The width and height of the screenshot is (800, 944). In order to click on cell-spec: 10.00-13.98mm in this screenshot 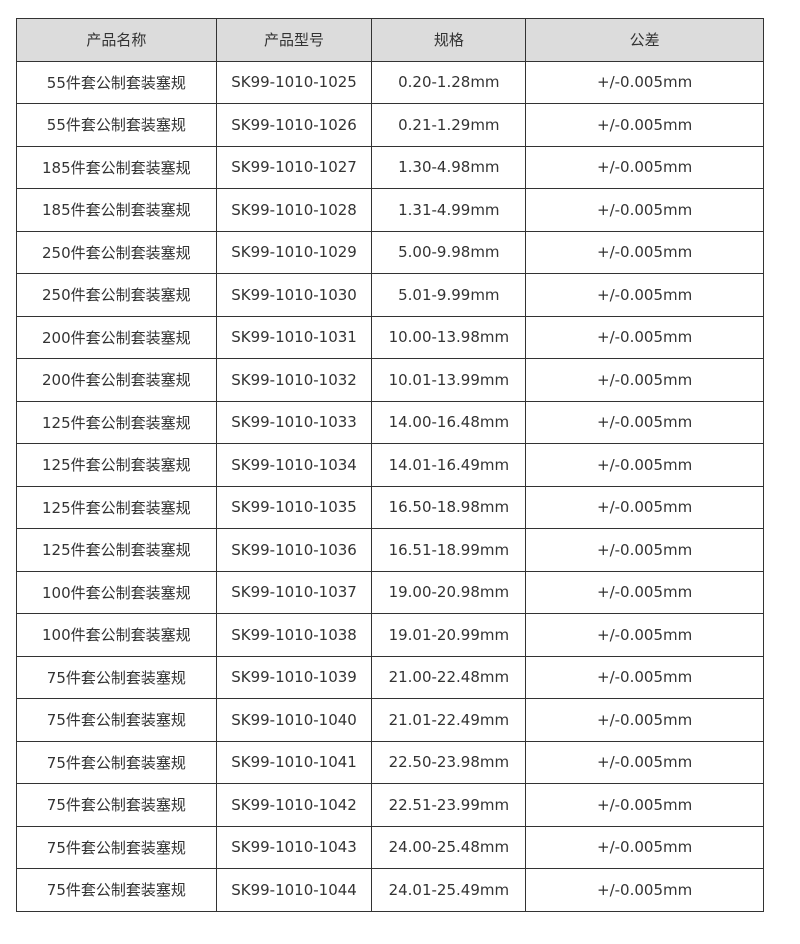, I will do `click(449, 337)`.